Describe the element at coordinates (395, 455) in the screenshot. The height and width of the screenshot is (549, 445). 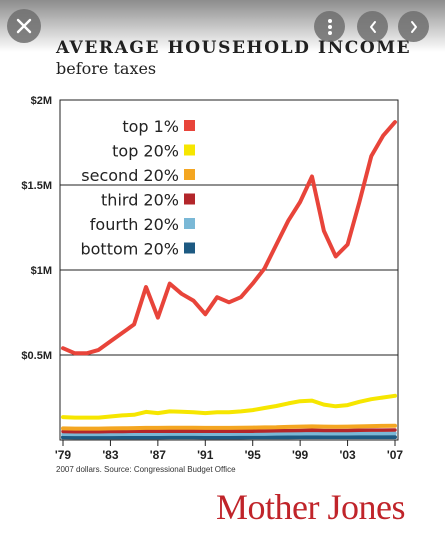
I see `x-tick-label: '07` at that location.